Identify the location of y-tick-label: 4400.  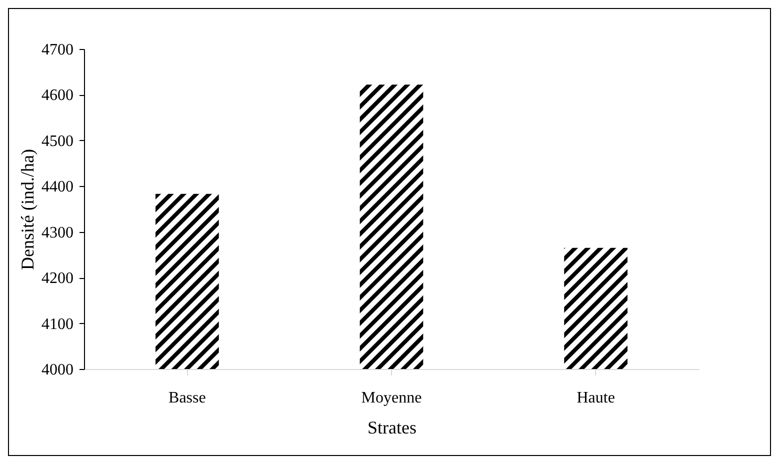
(58, 187).